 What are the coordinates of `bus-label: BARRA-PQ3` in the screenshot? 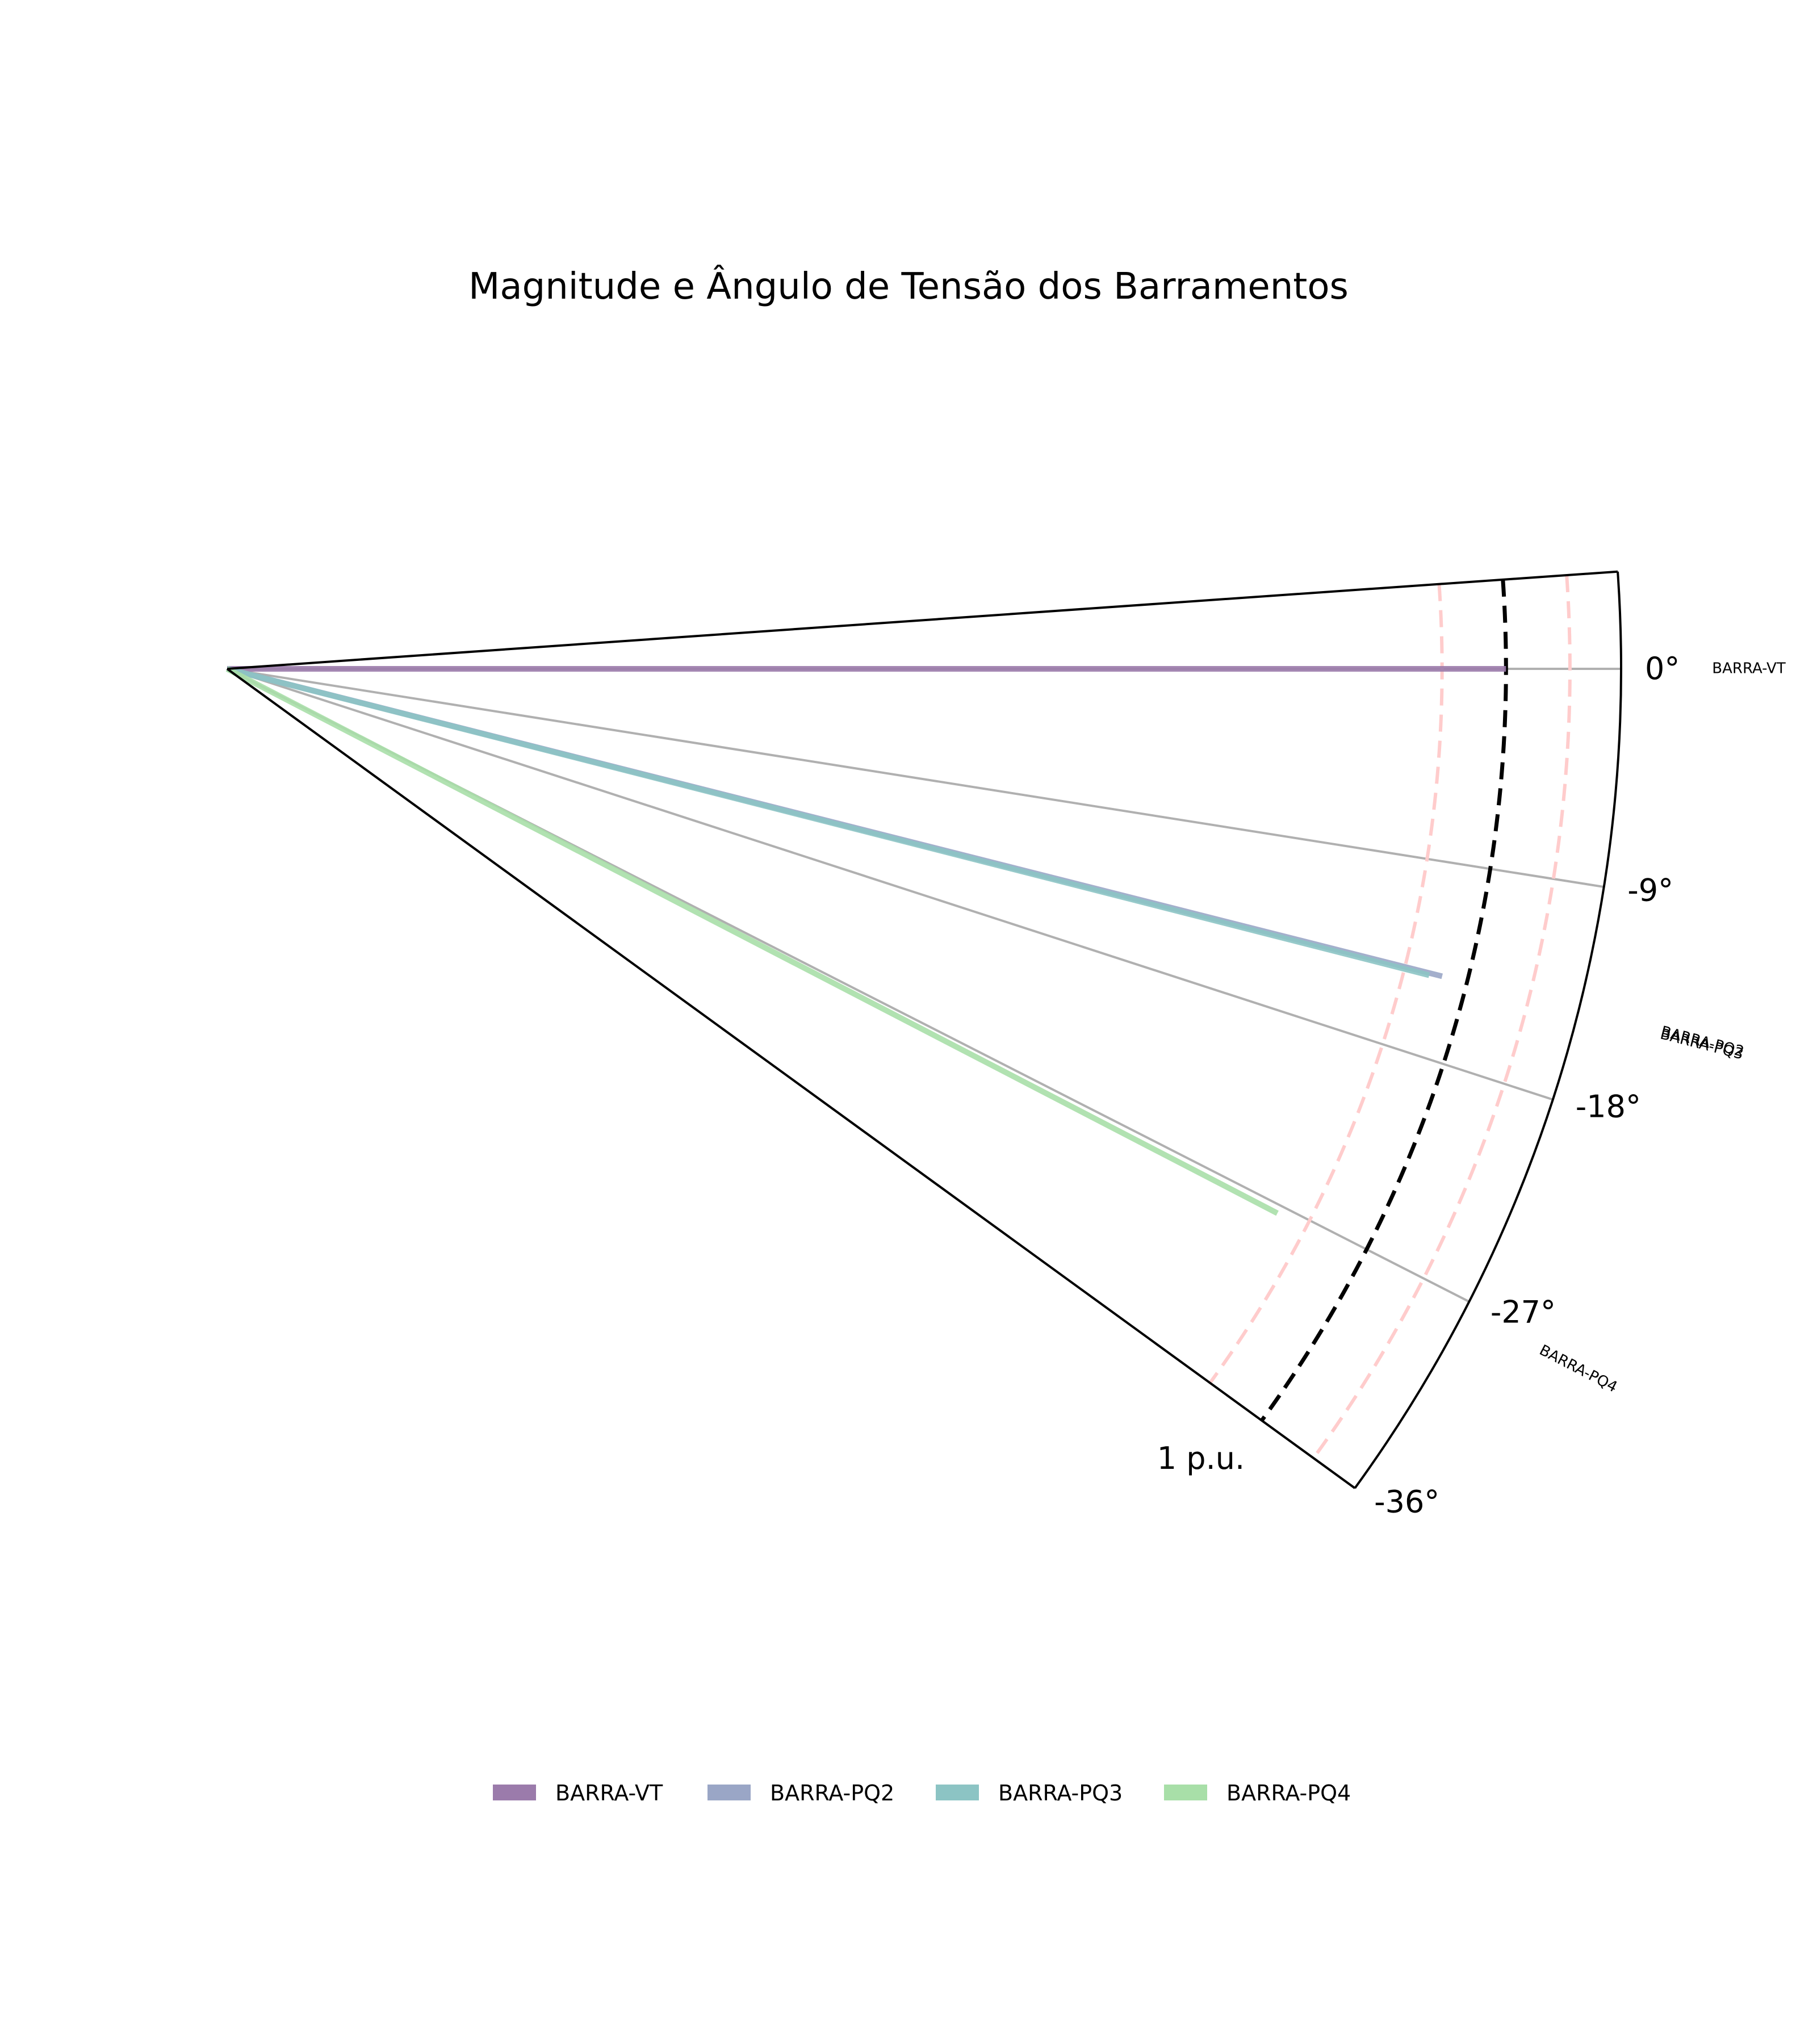 It's located at (1702, 1044).